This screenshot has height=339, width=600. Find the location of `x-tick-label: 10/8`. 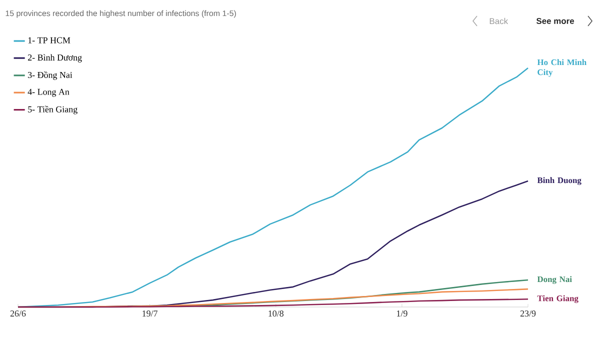

x-tick-label: 10/8 is located at coordinates (276, 313).